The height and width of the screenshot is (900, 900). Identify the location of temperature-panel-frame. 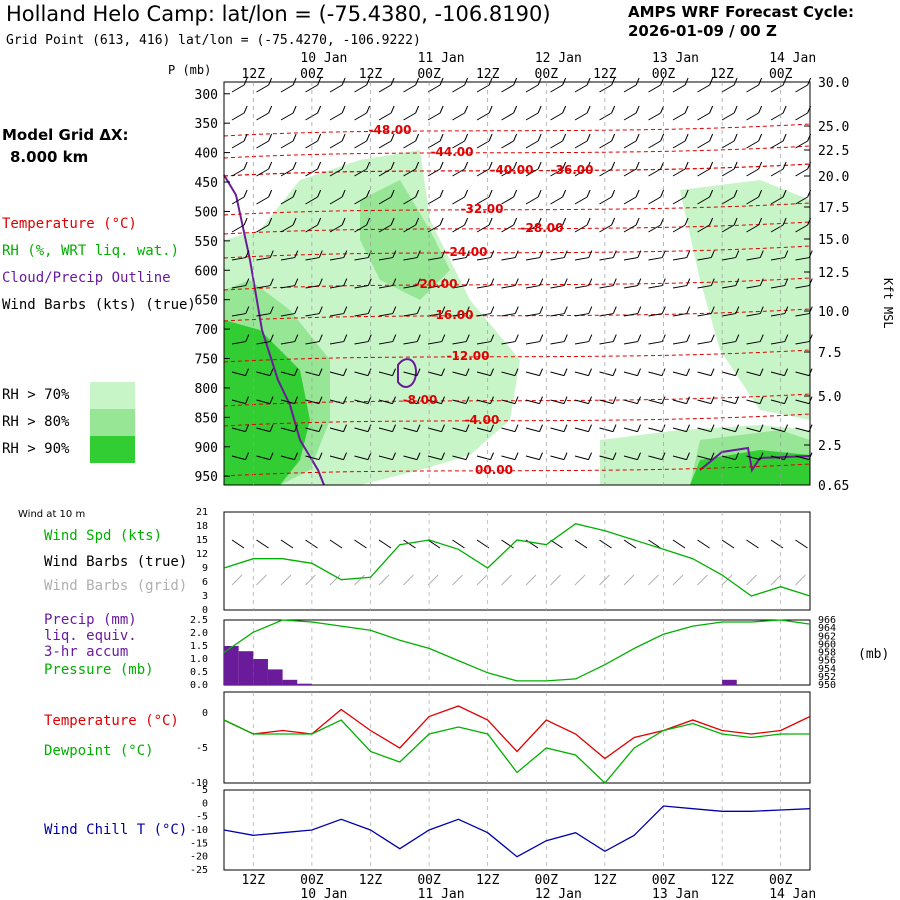
(517, 737).